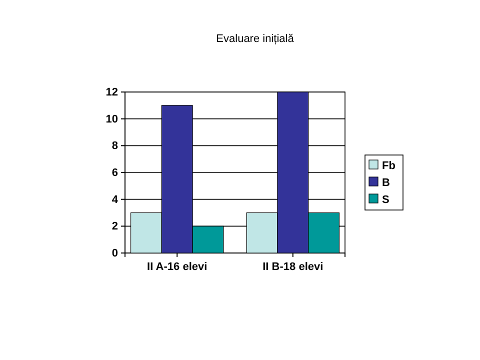 This screenshot has width=480, height=360. Describe the element at coordinates (386, 183) in the screenshot. I see `legend-label: B` at that location.